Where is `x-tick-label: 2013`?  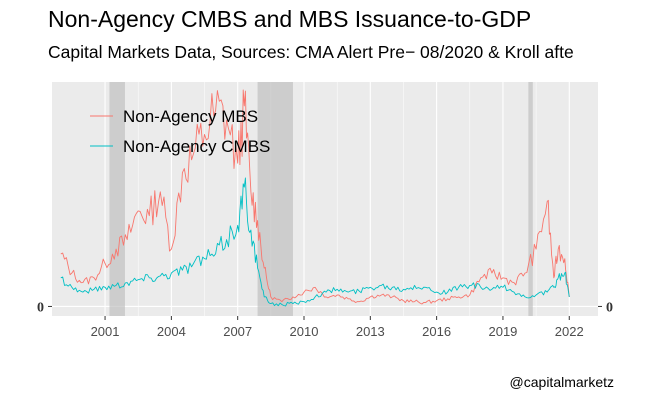 x-tick-label: 2013 is located at coordinates (370, 331).